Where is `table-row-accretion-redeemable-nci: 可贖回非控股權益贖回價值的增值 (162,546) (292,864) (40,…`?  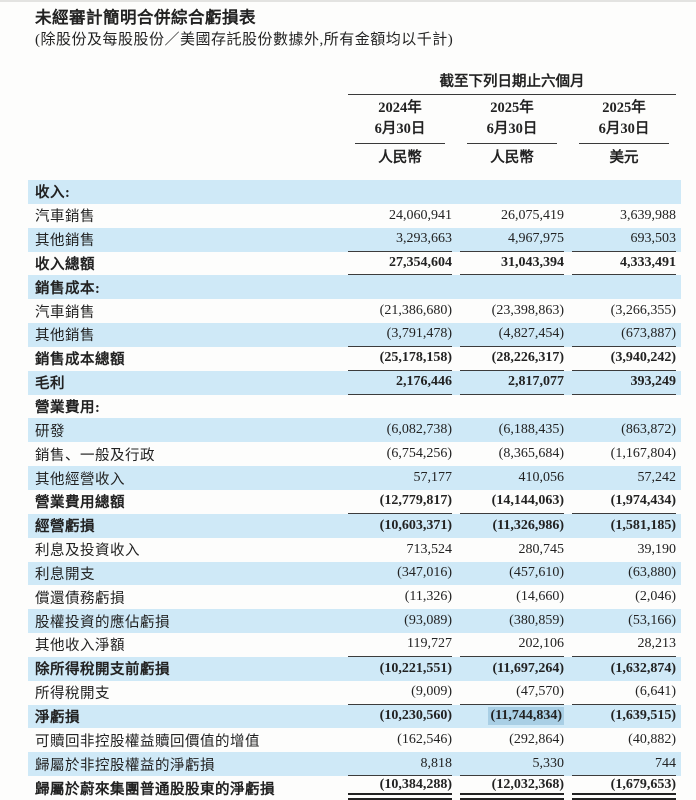 table-row-accretion-redeemable-nci: 可贖回非控股權益贖回價值的增值 (162,546) (292,864) (40,… is located at coordinates (354, 740).